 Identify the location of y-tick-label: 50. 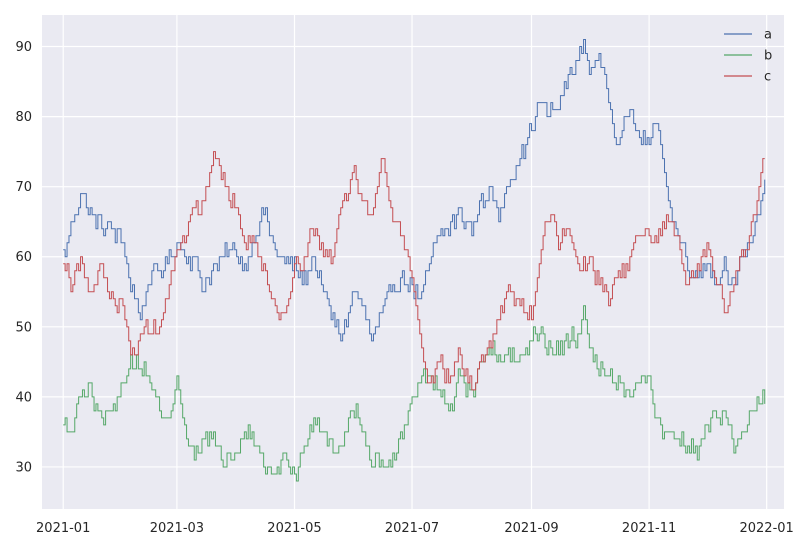
(23, 327).